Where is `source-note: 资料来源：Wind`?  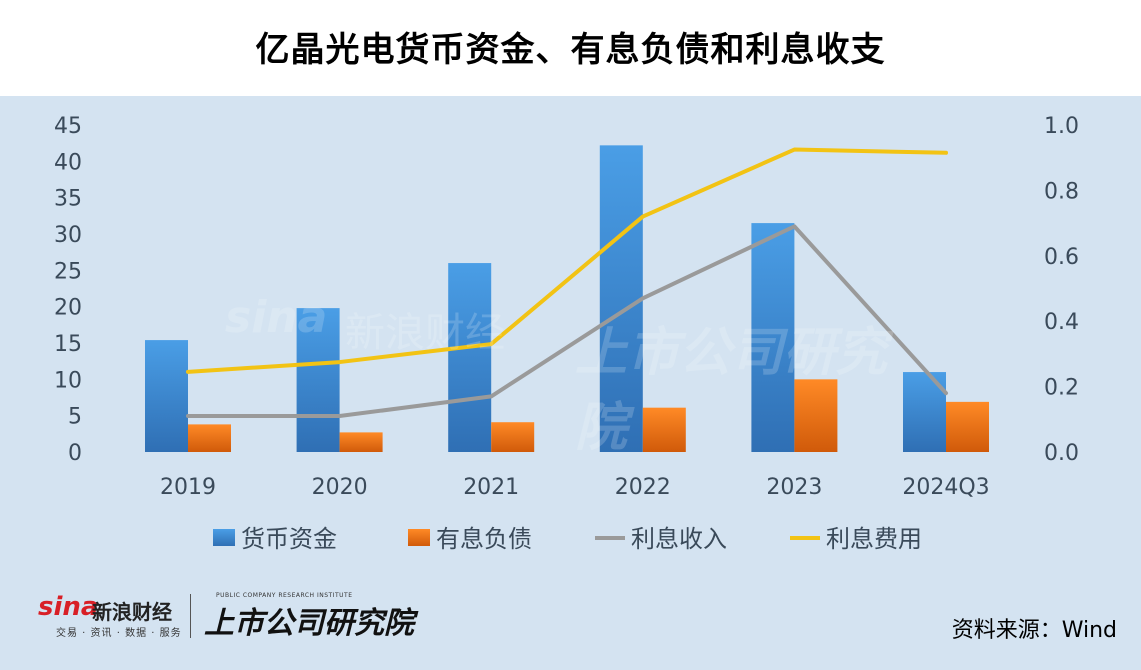
source-note: 资料来源：Wind is located at coordinates (1034, 630).